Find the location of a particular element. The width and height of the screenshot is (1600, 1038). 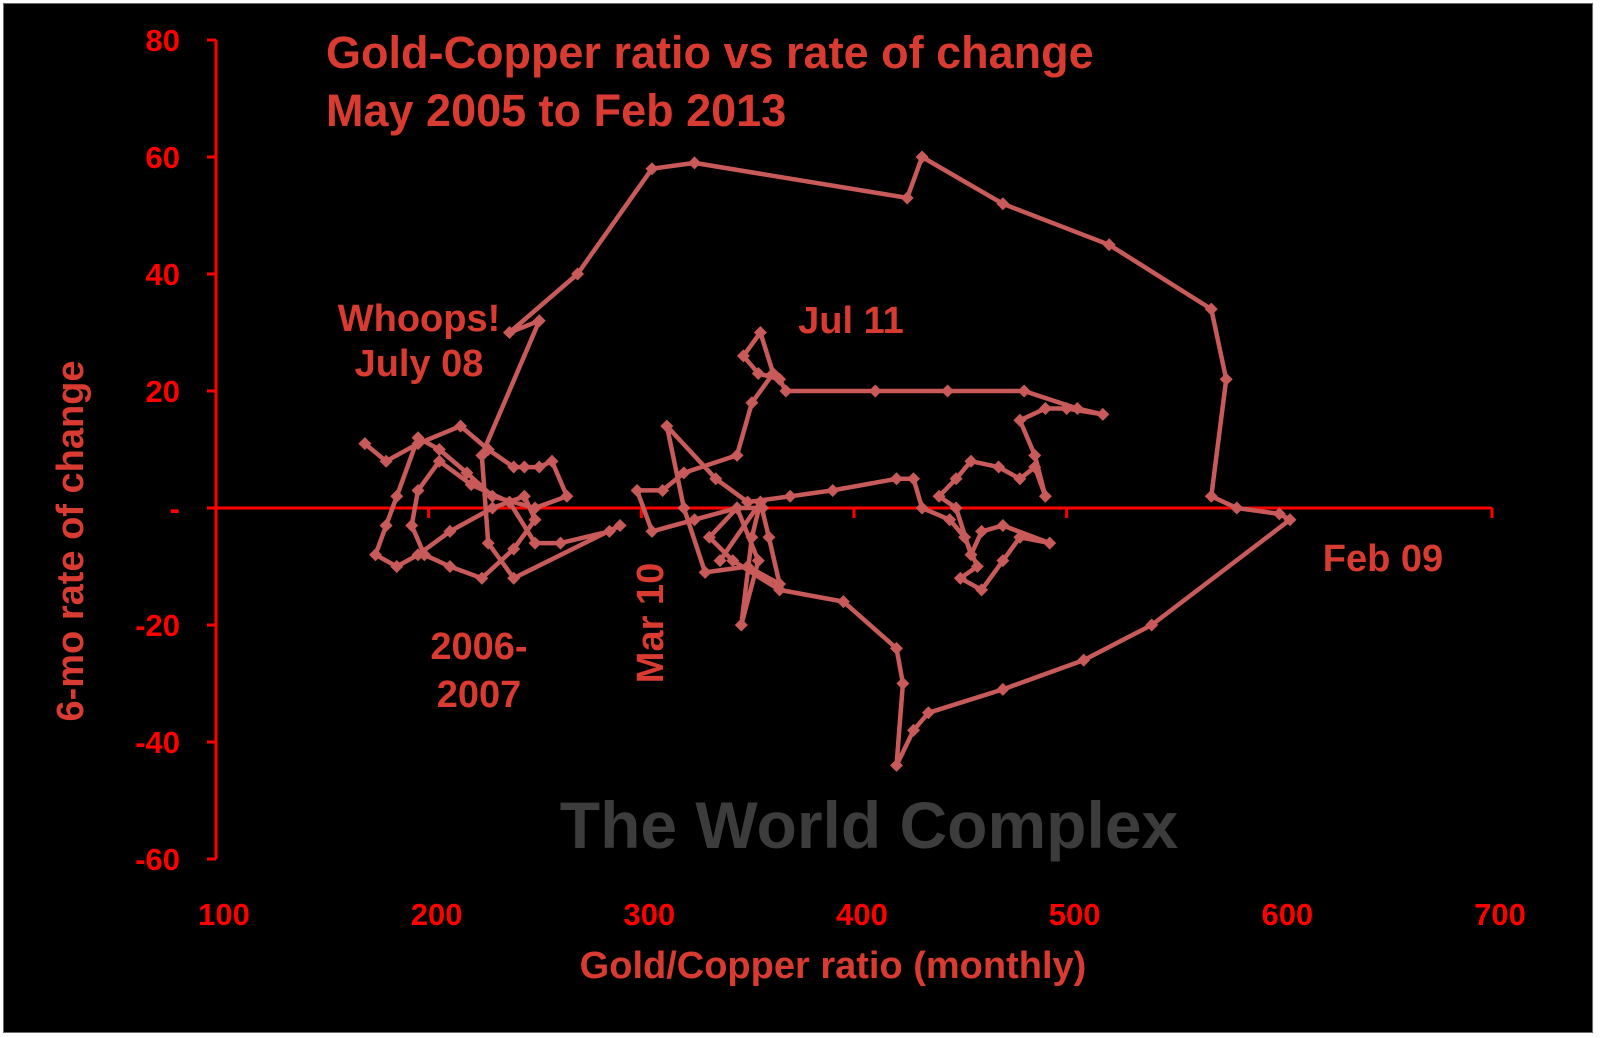

y-axis-title: 6-mo rate of change is located at coordinates (71, 540).